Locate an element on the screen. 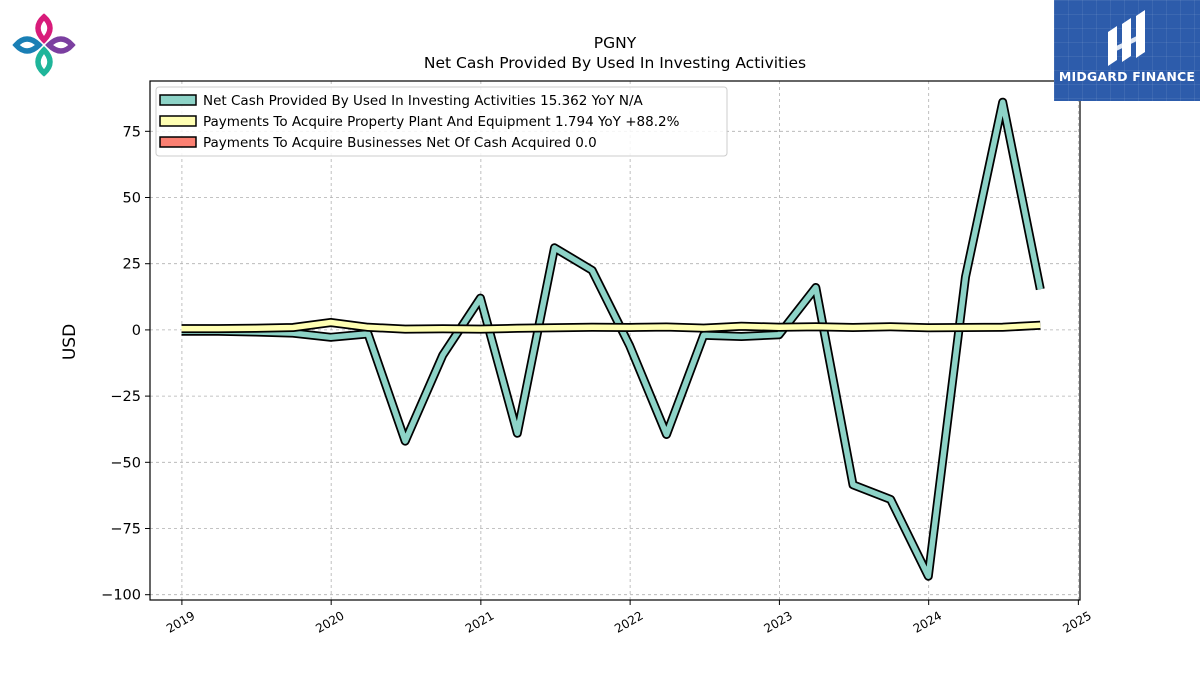  y-axis: −100 −75 −50 −25 0 25 50 75 is located at coordinates (125, 364).